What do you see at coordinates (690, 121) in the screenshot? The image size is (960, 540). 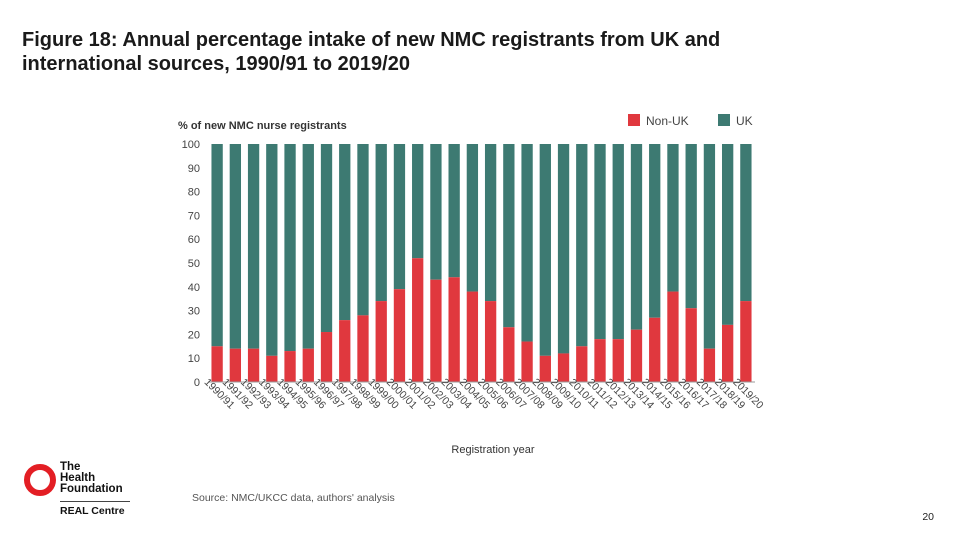 I see `legend: Non-UK UK` at bounding box center [690, 121].